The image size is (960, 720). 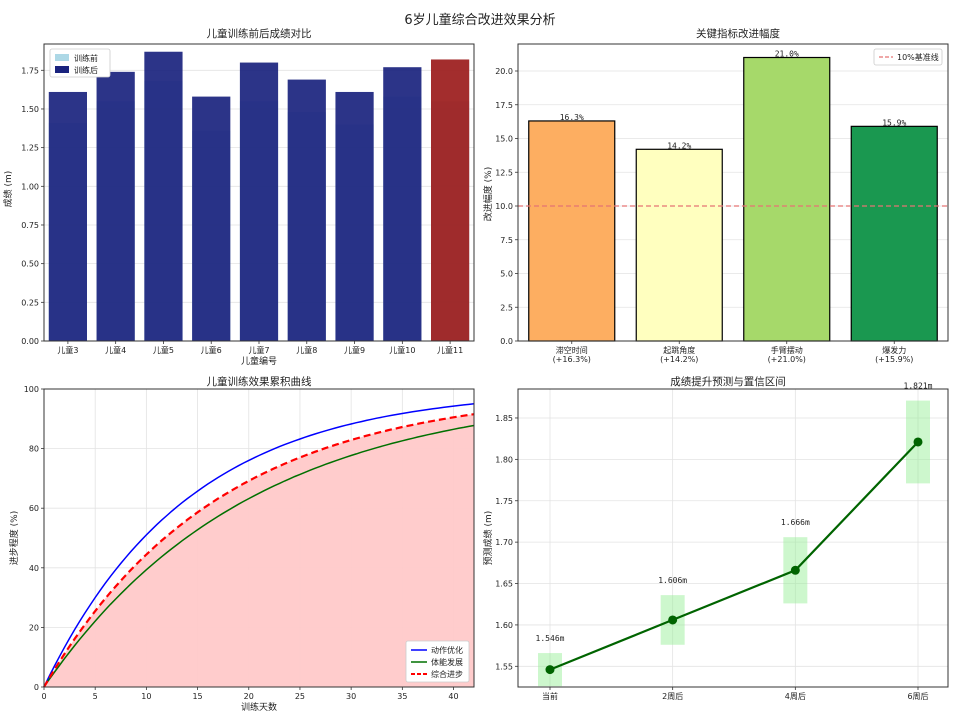 What do you see at coordinates (34, 449) in the screenshot?
I see `y-tick-label: 80` at bounding box center [34, 449].